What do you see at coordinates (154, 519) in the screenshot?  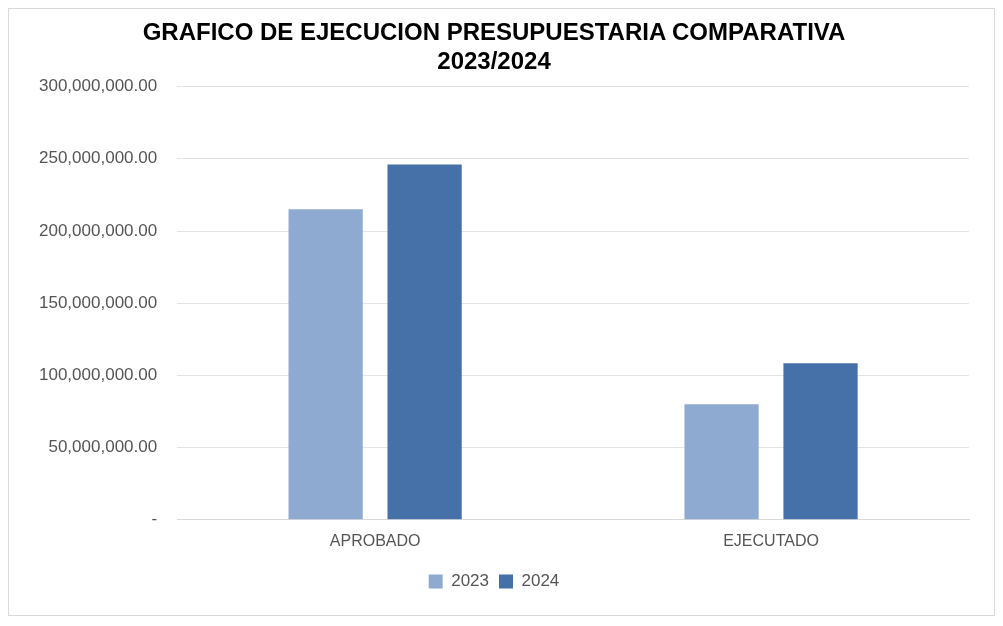 I see `y-tick-label: -` at bounding box center [154, 519].